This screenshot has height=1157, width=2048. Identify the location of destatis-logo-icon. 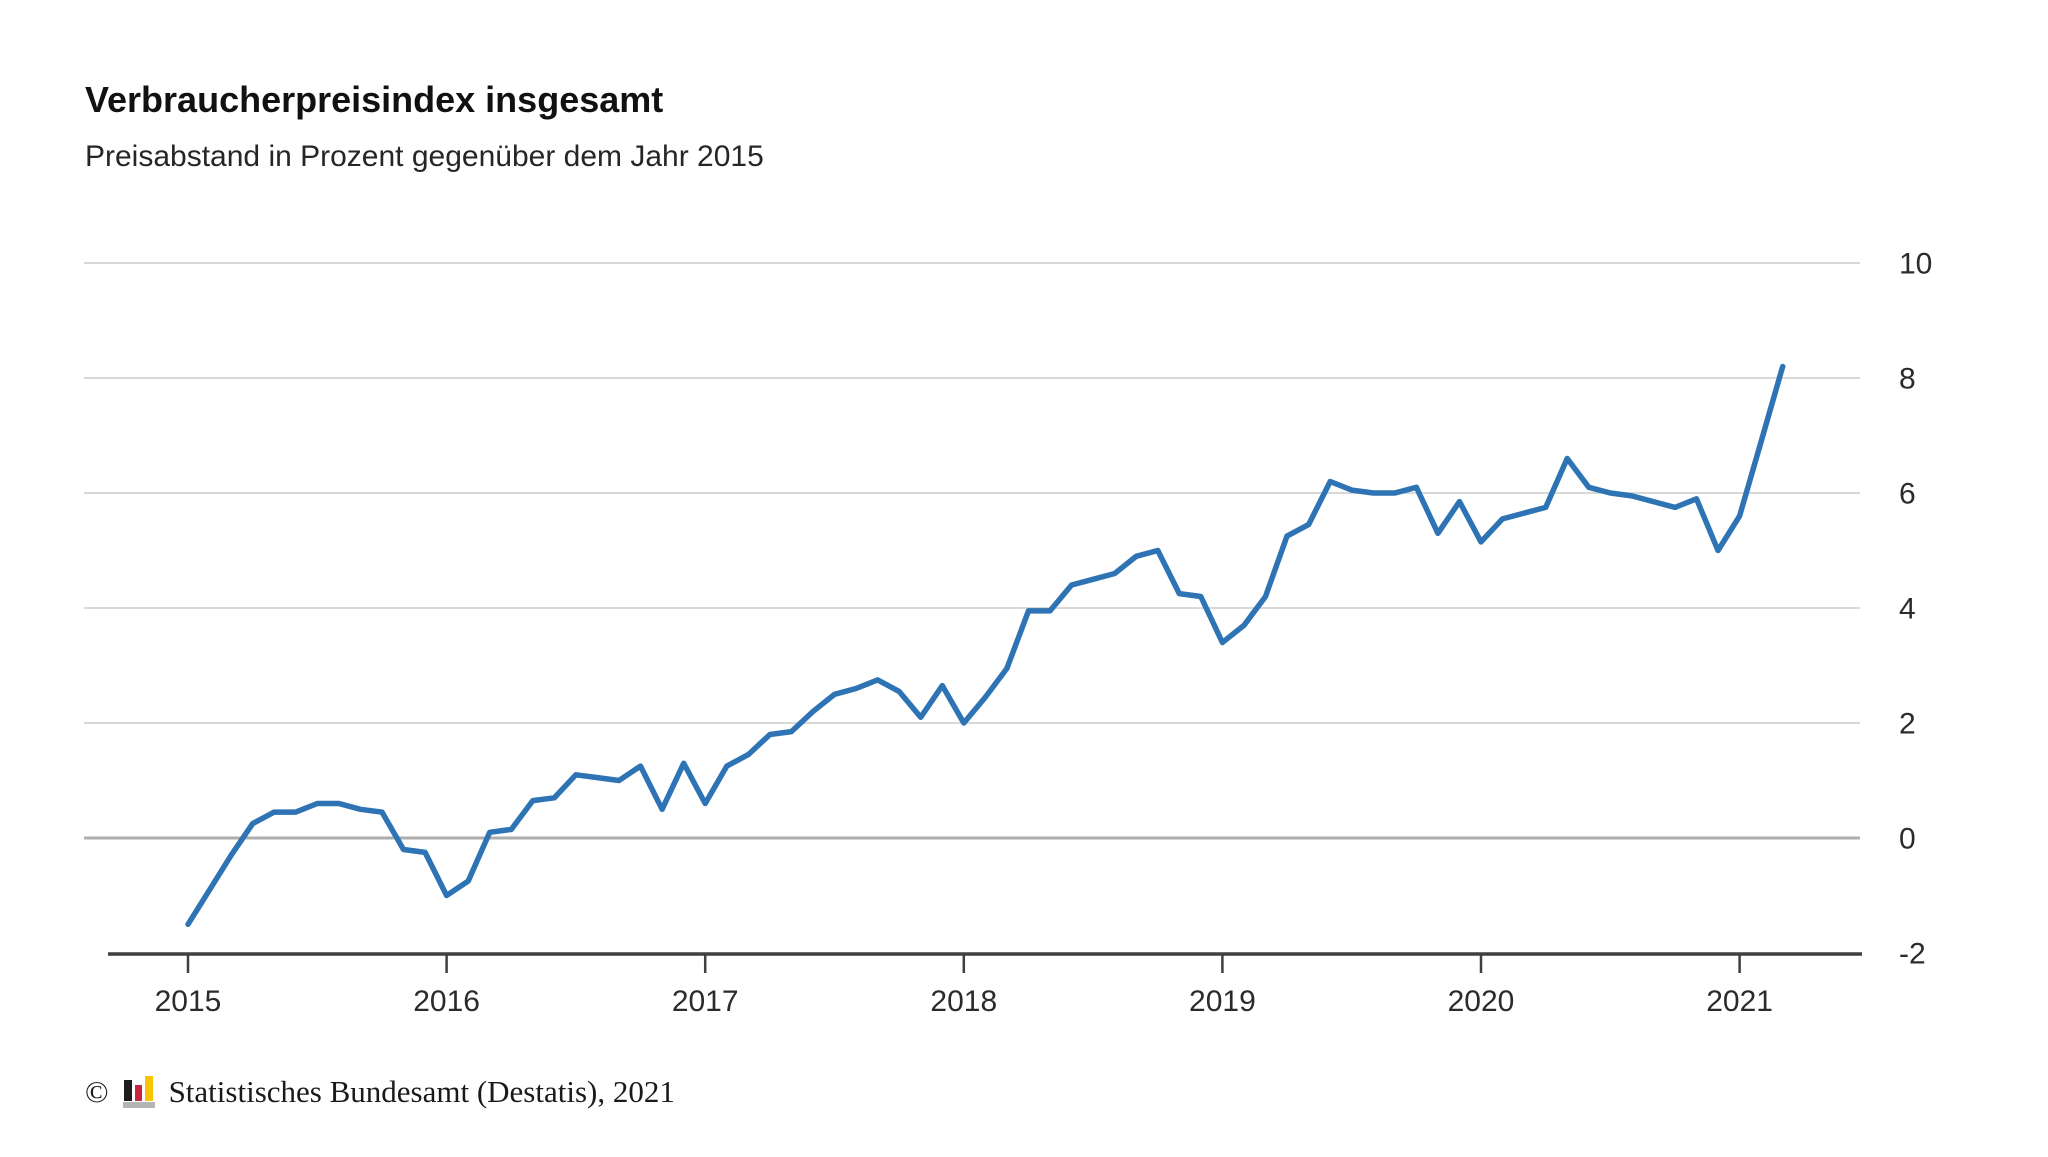
(139, 1090).